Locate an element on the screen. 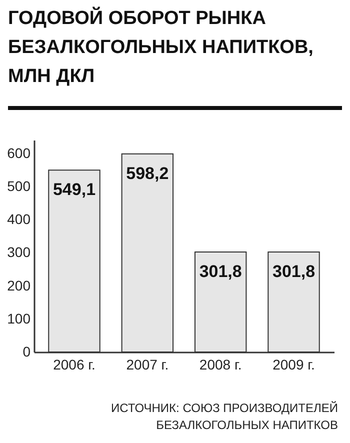  y-tick-label: 300 is located at coordinates (19, 252).